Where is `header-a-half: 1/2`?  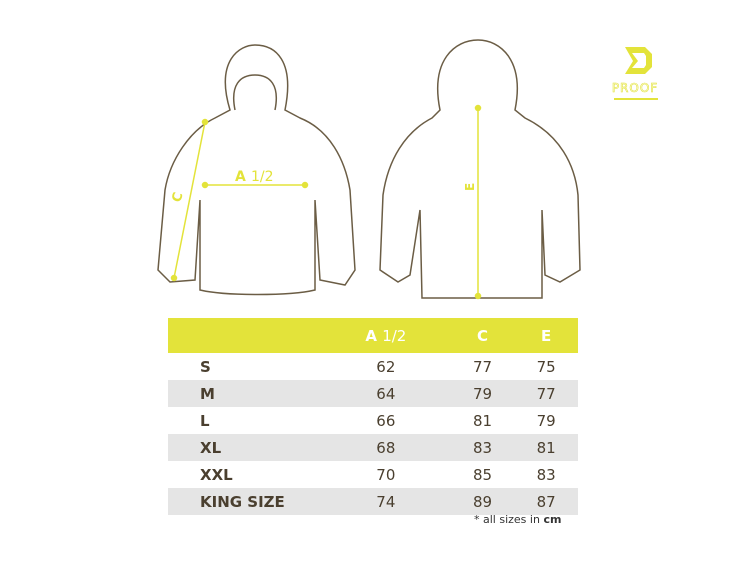 header-a-half: 1/2 is located at coordinates (394, 335).